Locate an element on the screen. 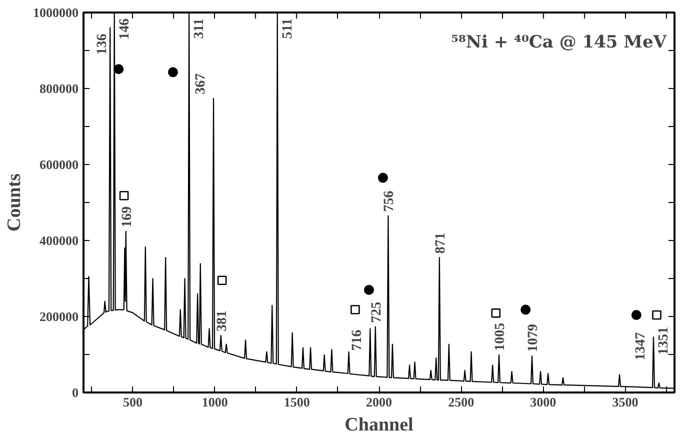 This screenshot has height=438, width=689. annotation: 146 is located at coordinates (124, 29).